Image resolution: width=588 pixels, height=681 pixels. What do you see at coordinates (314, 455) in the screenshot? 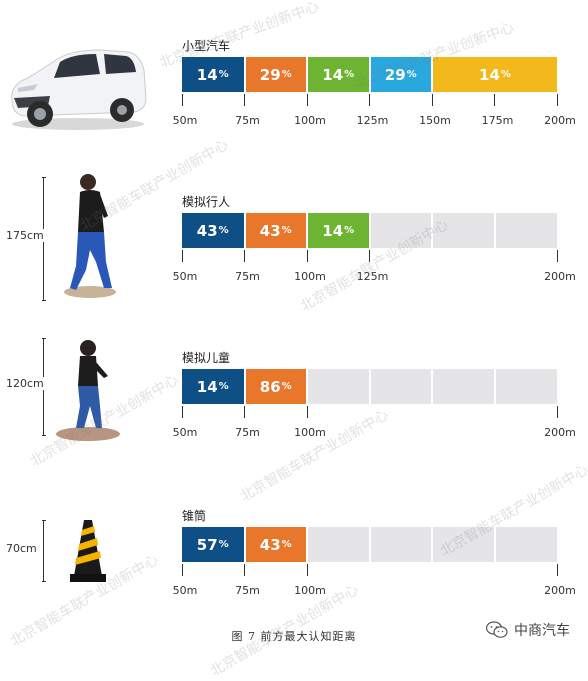
I see `watermark: 北京智能车联产业创新中心` at bounding box center [314, 455].